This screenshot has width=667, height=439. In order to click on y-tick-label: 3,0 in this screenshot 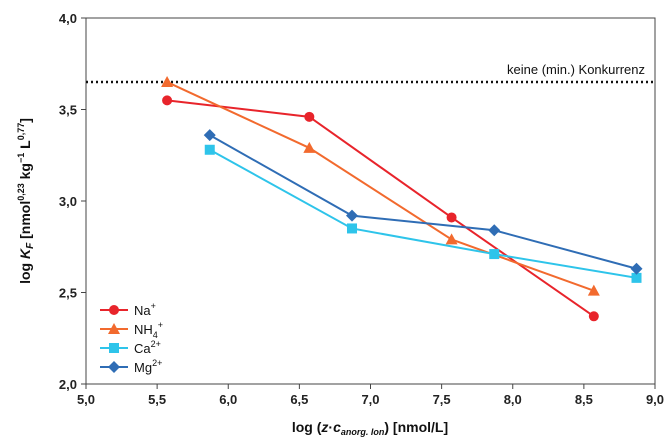, I will do `click(68, 201)`.